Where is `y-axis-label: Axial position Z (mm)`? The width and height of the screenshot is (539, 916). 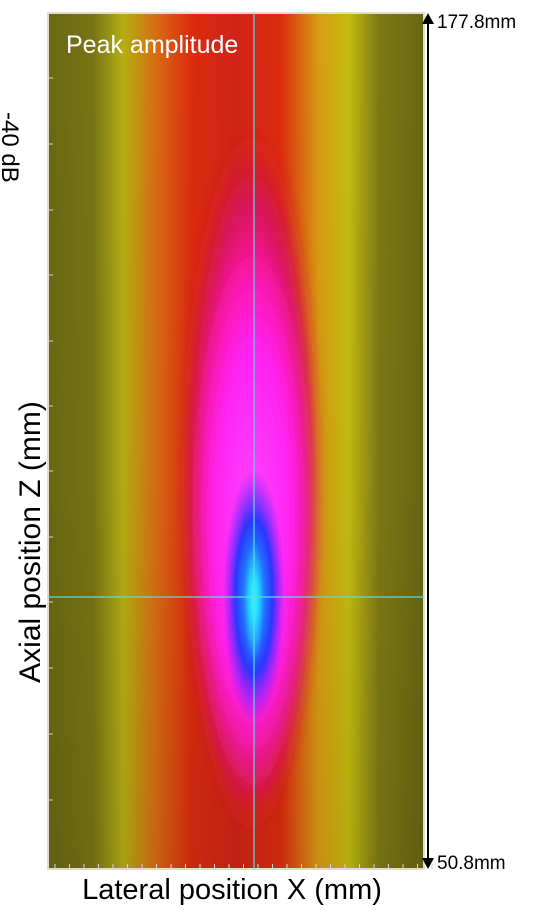
y-axis-label: Axial position Z (mm) is located at coordinates (30, 542).